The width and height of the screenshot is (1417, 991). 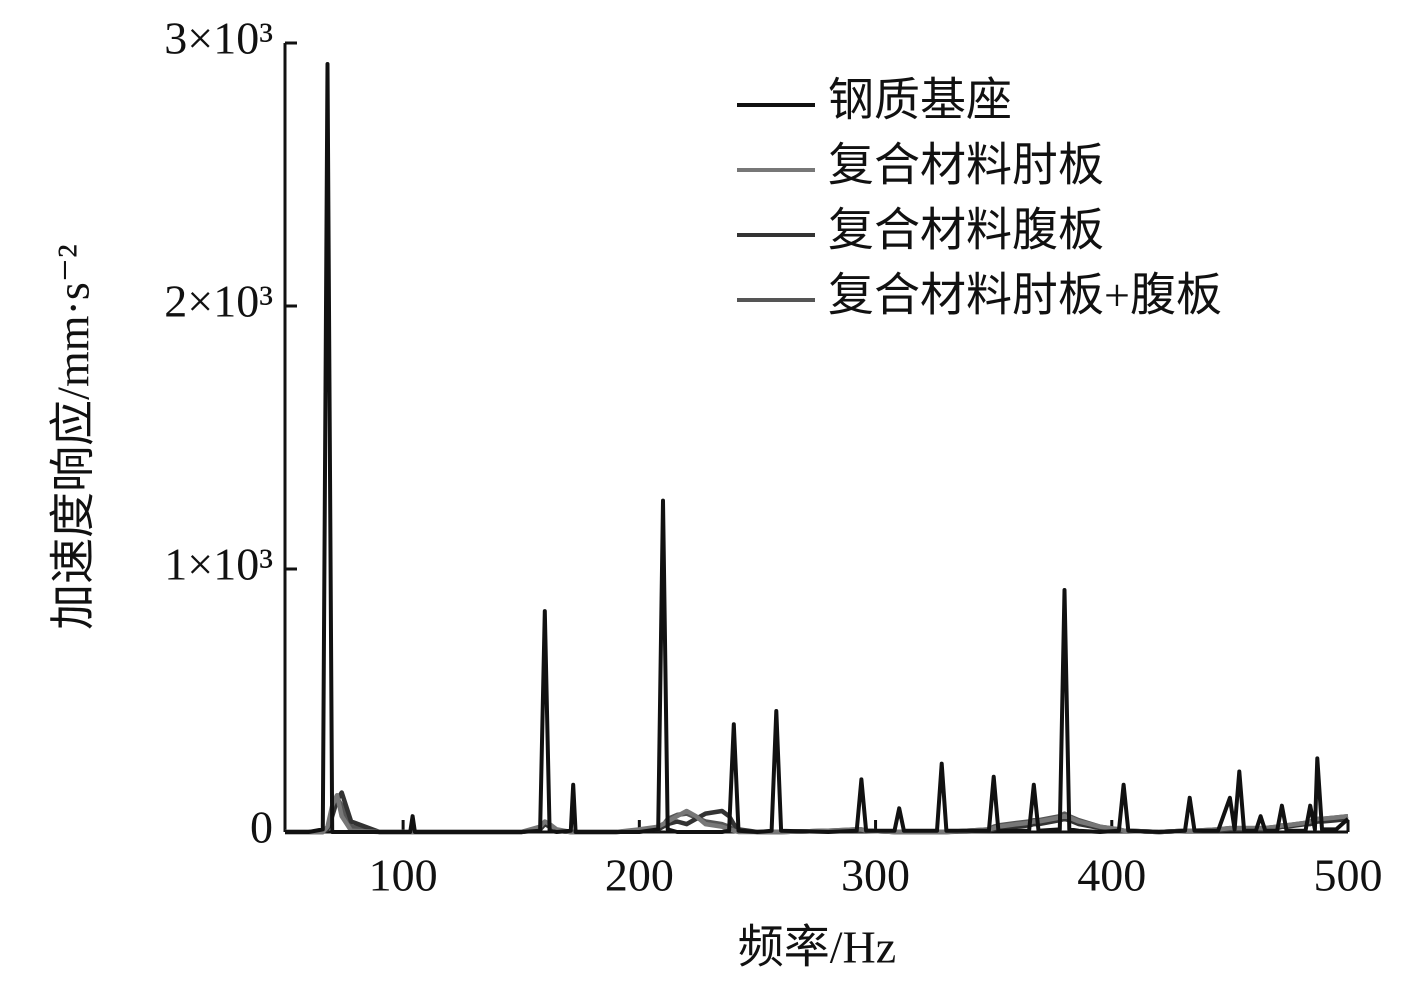 What do you see at coordinates (218, 38) in the screenshot?
I see `y-tick-label: 3×10³` at bounding box center [218, 38].